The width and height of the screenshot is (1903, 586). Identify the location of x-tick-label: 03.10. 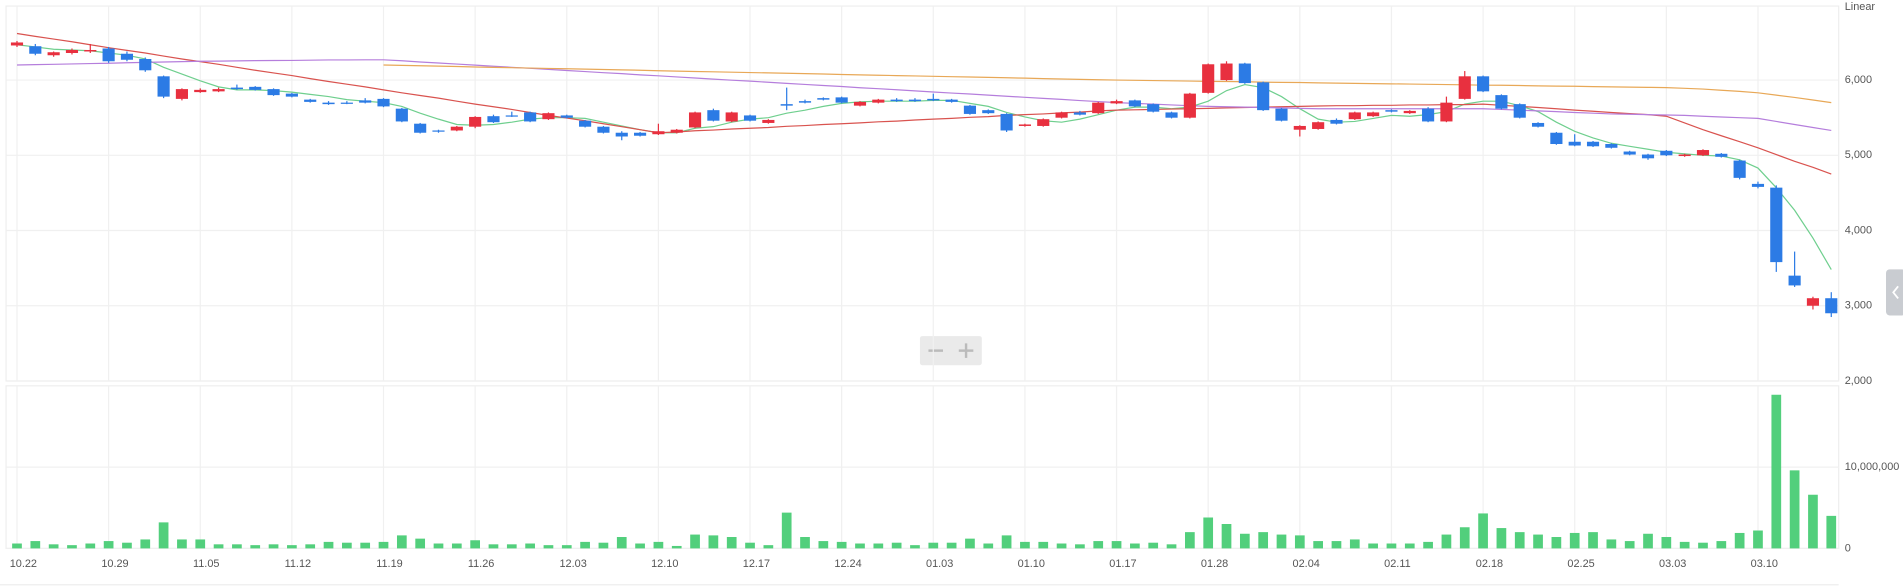
(1764, 564).